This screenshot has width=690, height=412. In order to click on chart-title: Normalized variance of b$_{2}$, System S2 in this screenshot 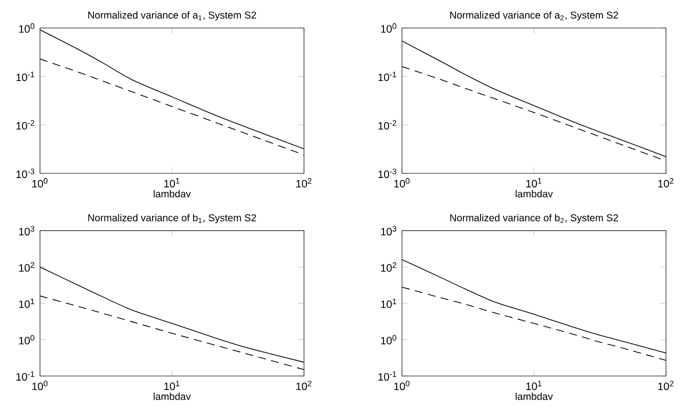, I will do `click(534, 219)`.